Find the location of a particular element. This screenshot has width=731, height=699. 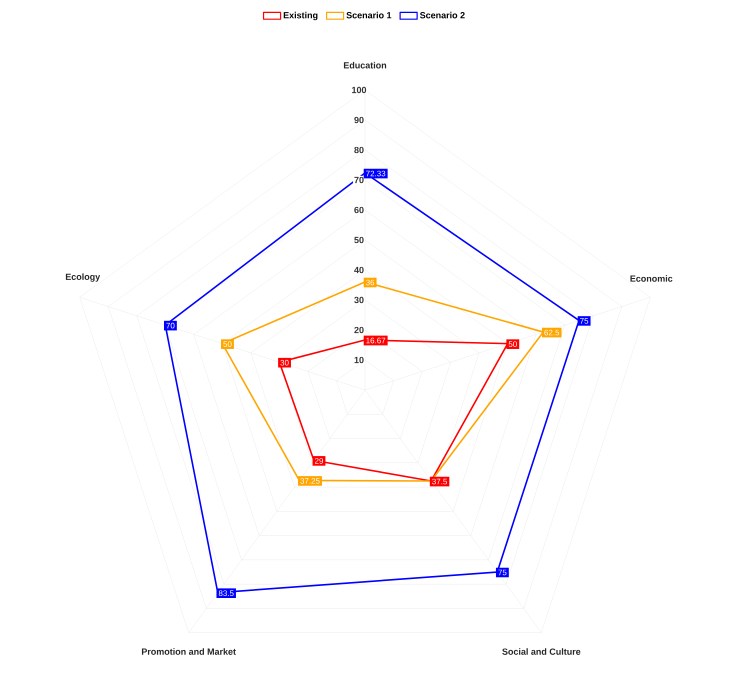

y-tick-label: 50 is located at coordinates (359, 240).